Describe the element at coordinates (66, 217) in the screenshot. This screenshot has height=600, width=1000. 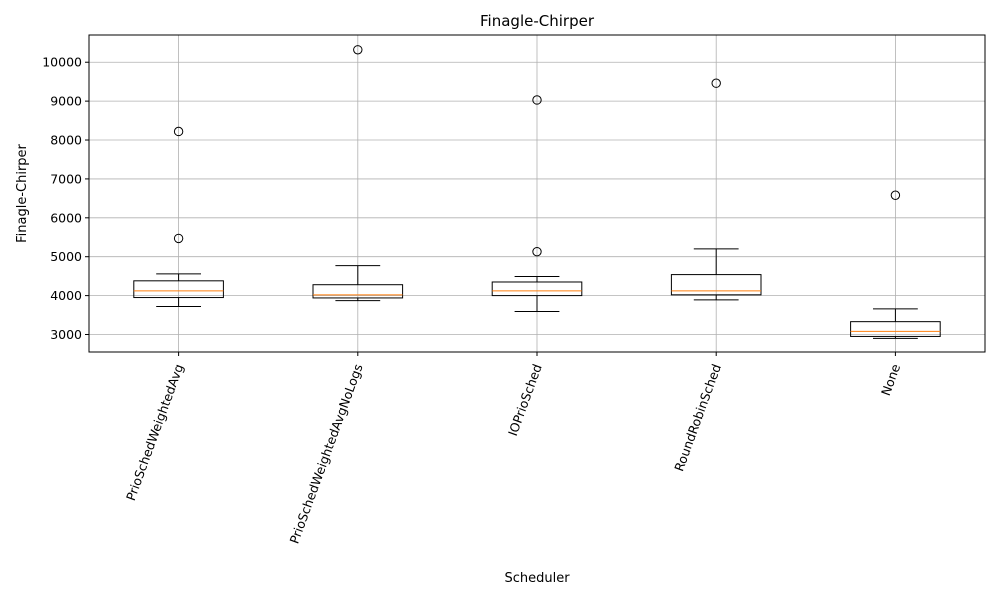
I see `y-tick-label: 6000` at that location.